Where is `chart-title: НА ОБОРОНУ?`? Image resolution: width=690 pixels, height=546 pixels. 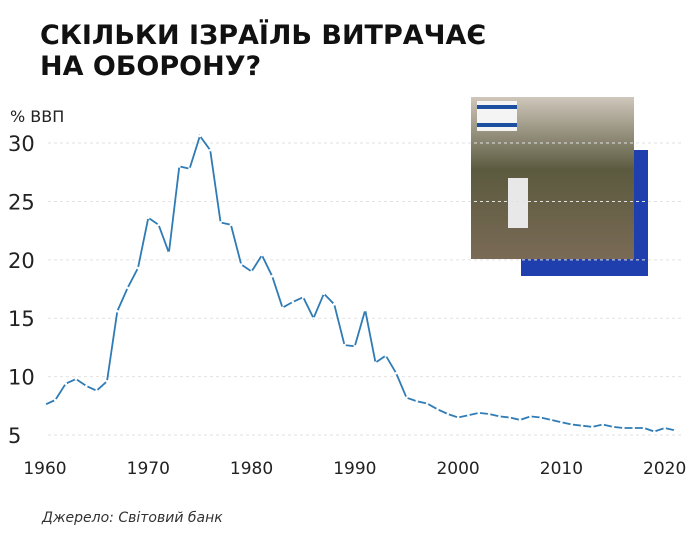 chart-title: НА ОБОРОНУ? is located at coordinates (150, 66).